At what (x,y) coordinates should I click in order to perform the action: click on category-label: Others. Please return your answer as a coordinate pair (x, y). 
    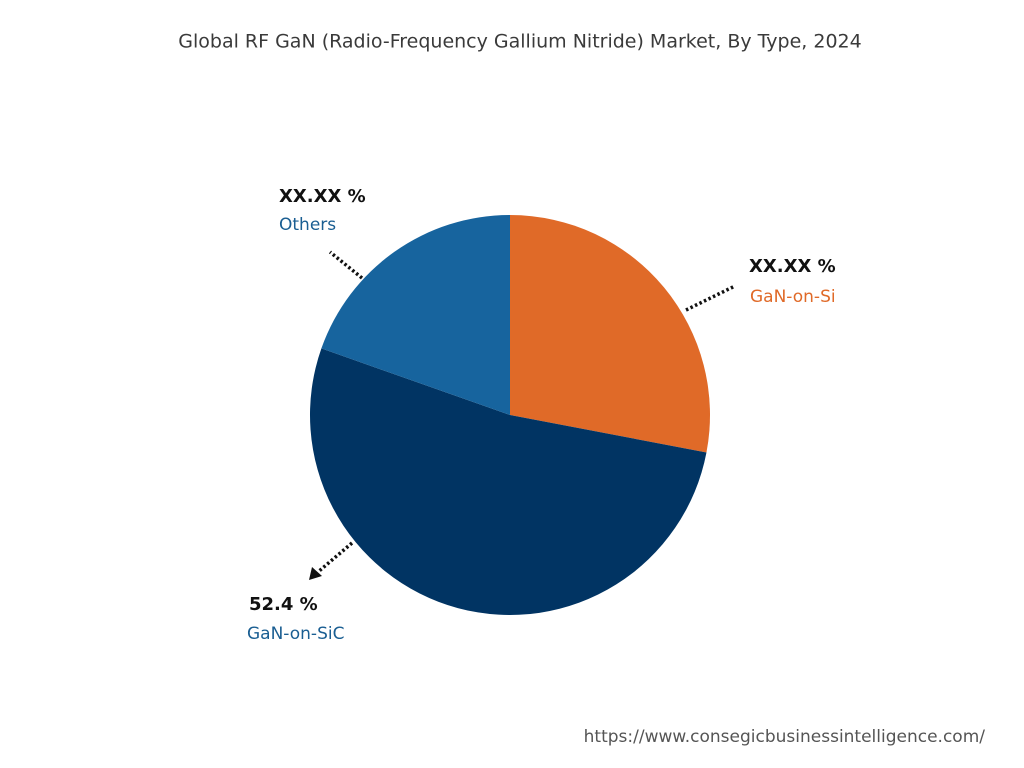
    Looking at the image, I should click on (307, 225).